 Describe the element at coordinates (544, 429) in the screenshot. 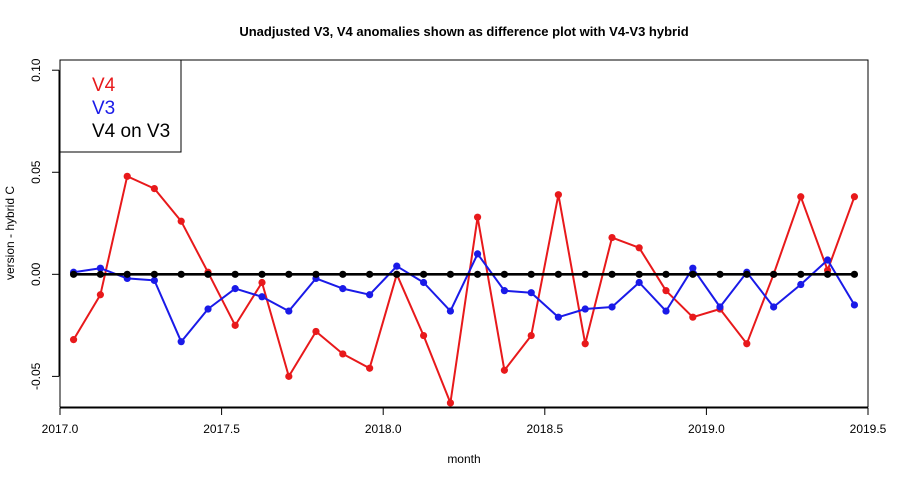

I see `x-tick-label: 2018.5` at that location.